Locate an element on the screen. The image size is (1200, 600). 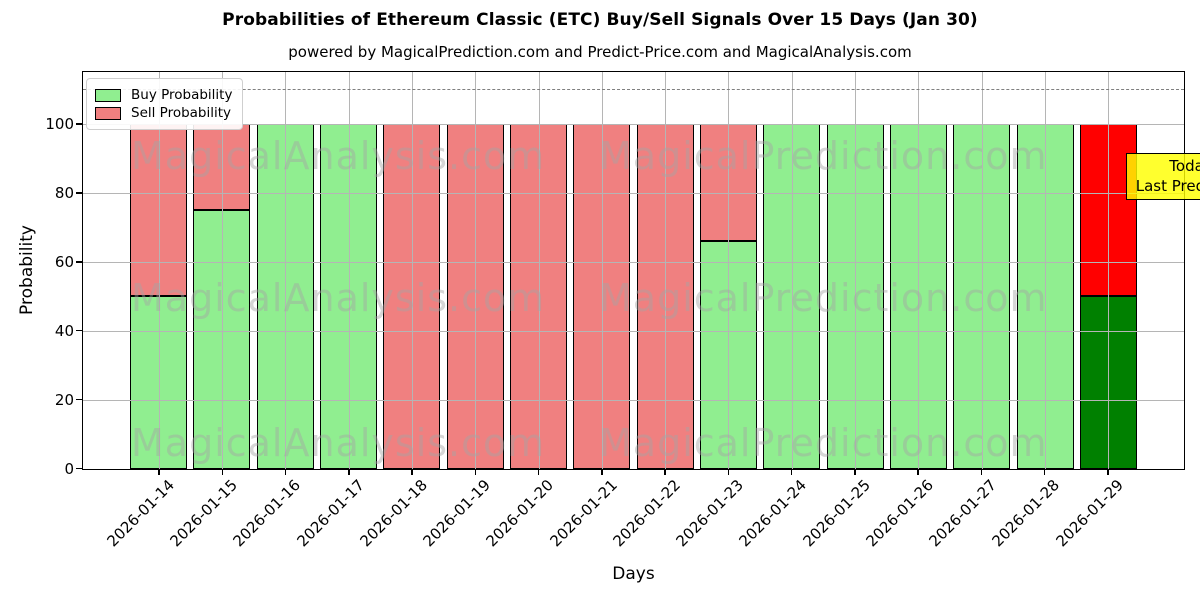
legend-item-buy: Buy Probability is located at coordinates (163, 95).